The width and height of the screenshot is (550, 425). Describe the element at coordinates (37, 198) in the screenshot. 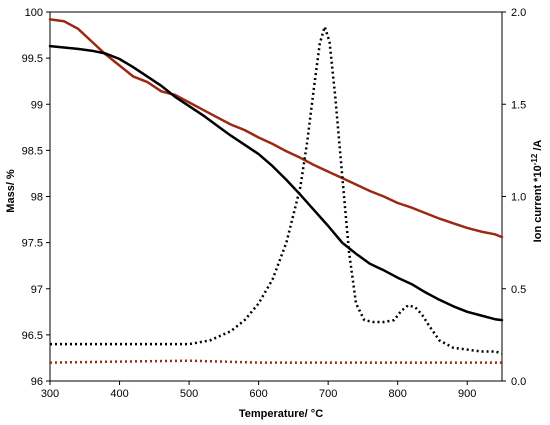

I see `y-tick-label: 98` at that location.